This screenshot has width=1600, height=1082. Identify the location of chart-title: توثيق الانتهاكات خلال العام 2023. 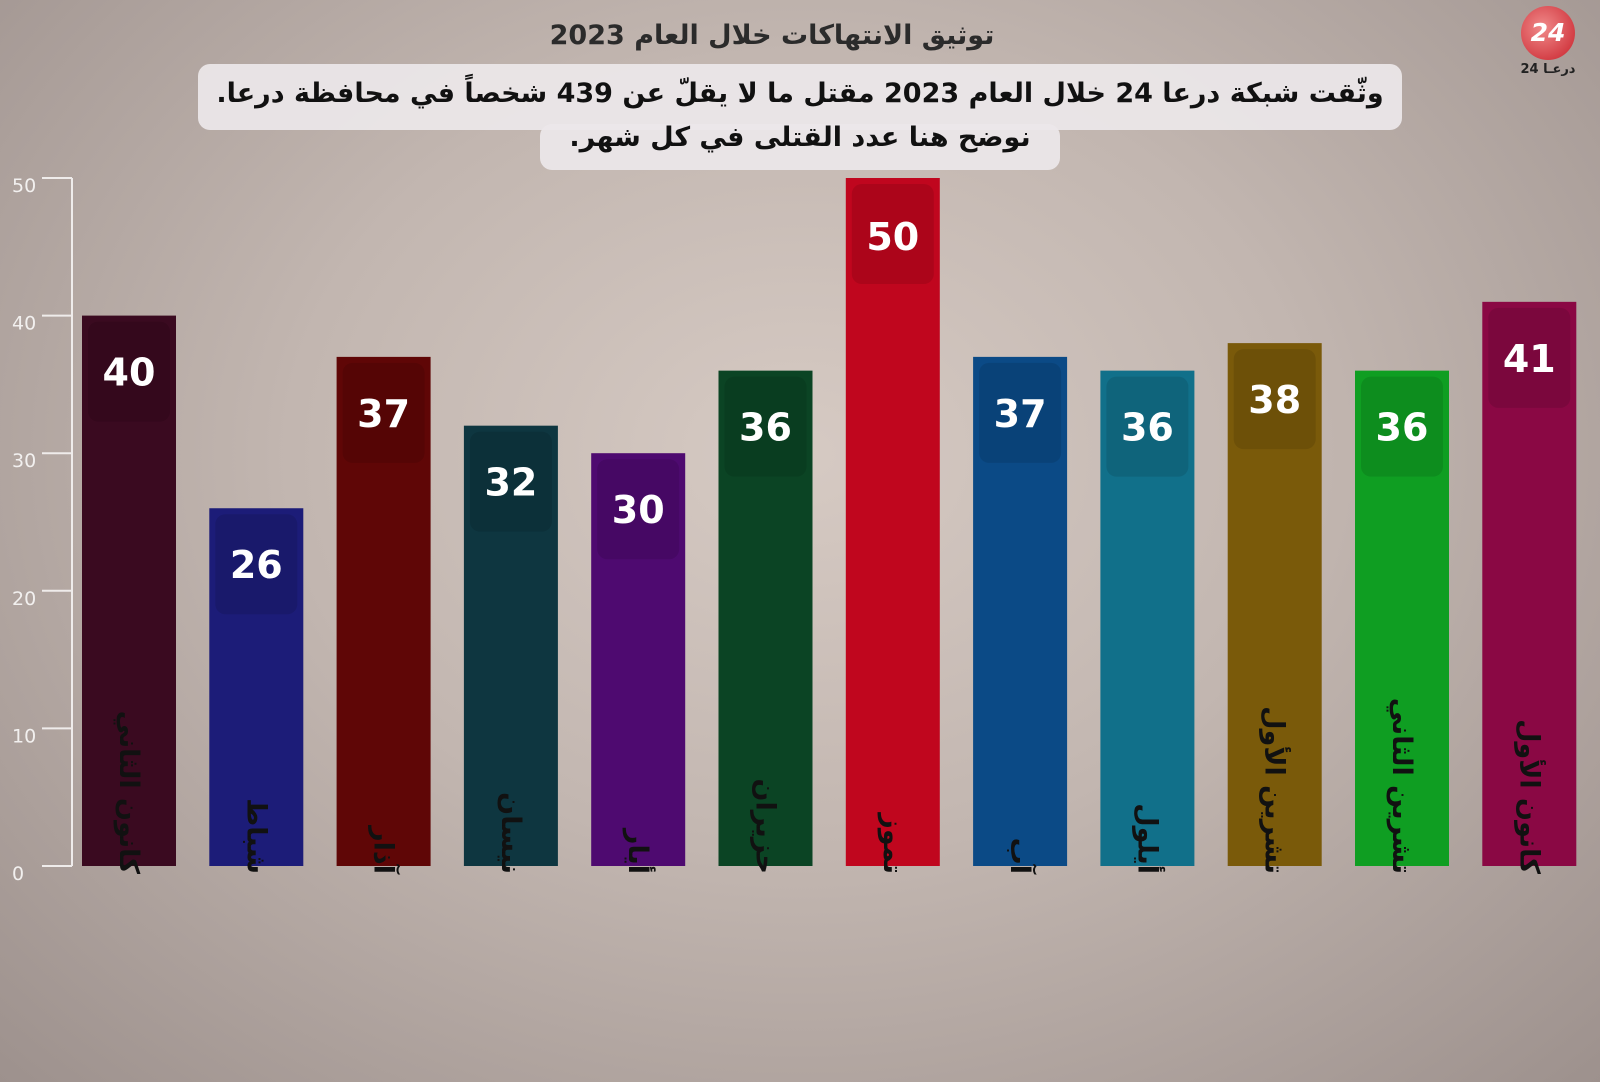
(772, 35).